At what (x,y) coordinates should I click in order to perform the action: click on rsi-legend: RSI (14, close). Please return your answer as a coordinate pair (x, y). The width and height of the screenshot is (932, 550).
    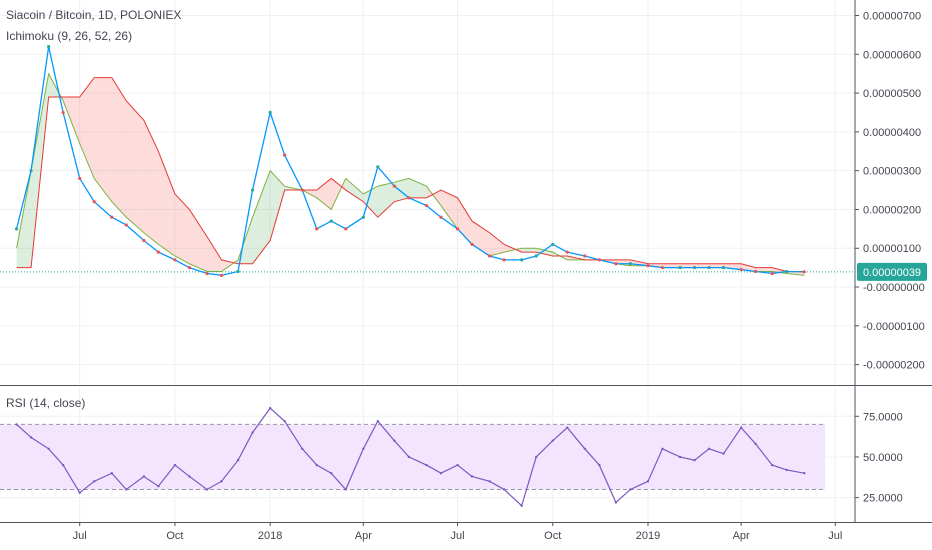
    Looking at the image, I should click on (46, 403).